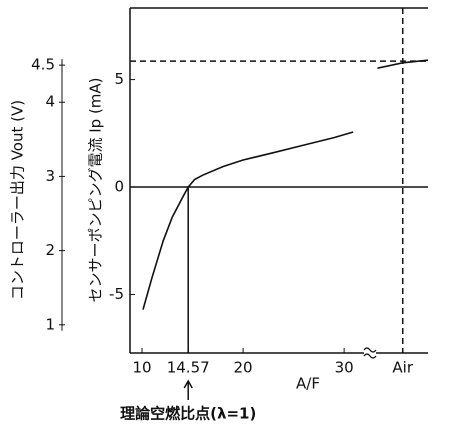 This screenshot has height=430, width=450. What do you see at coordinates (188, 368) in the screenshot?
I see `x-tick-label: 14.57` at bounding box center [188, 368].